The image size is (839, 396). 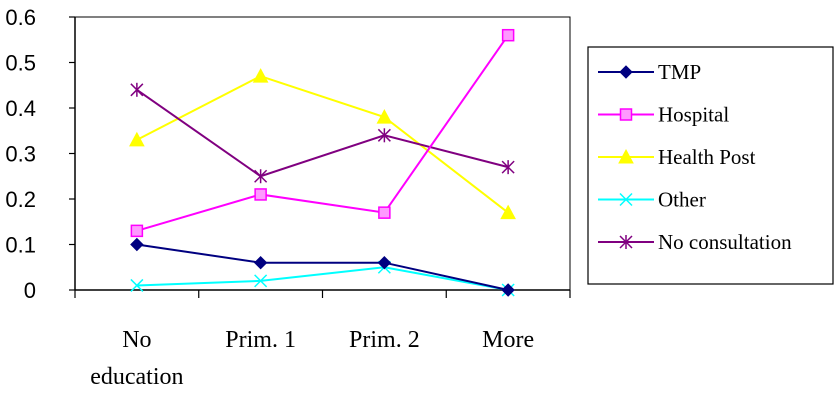 What do you see at coordinates (136, 377) in the screenshot?
I see `x-category-label: education` at bounding box center [136, 377].